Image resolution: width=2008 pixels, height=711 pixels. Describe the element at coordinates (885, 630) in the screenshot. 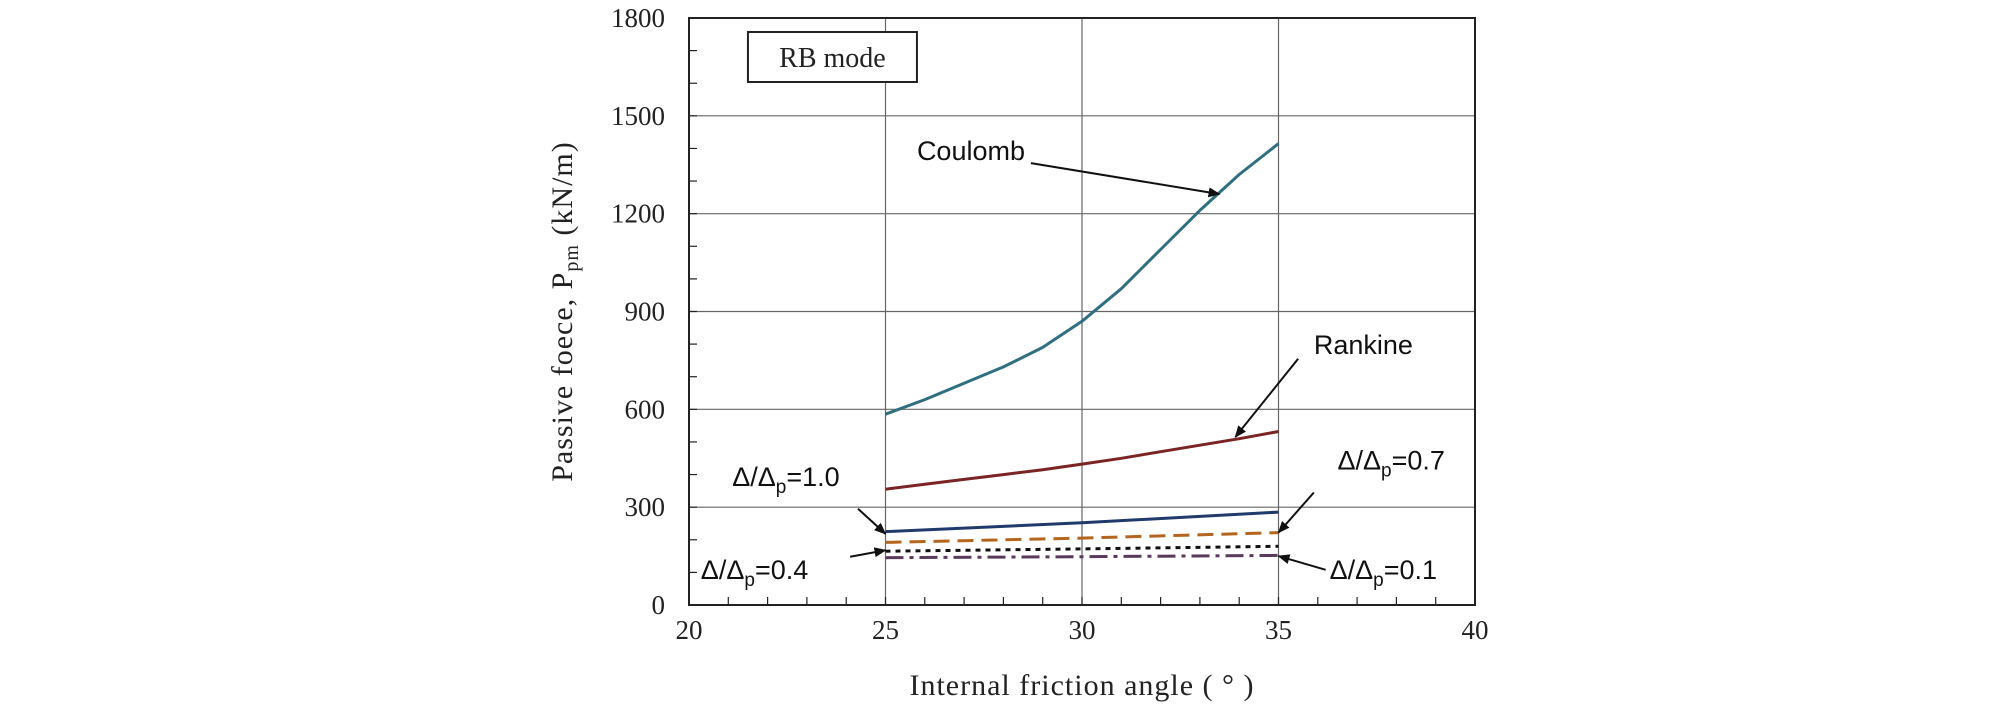

I see `x-tick-label: 25` at that location.